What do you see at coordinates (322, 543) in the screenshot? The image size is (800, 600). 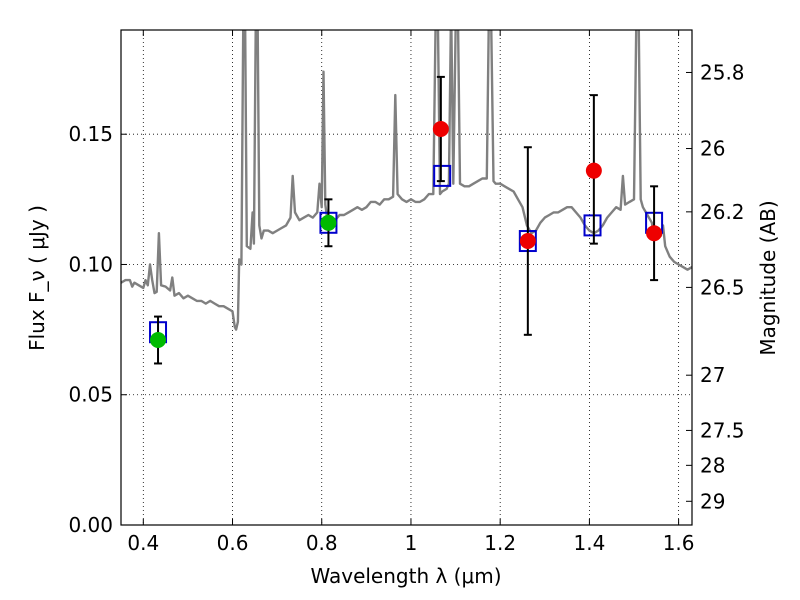 I see `x-tick-label: 0.8` at bounding box center [322, 543].